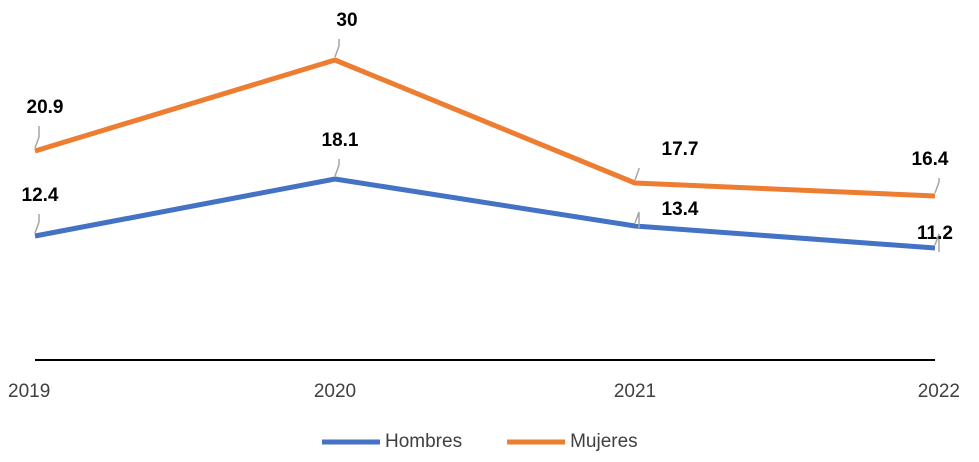 This screenshot has height=462, width=979. I want to click on x-tick-label: 2021, so click(635, 391).